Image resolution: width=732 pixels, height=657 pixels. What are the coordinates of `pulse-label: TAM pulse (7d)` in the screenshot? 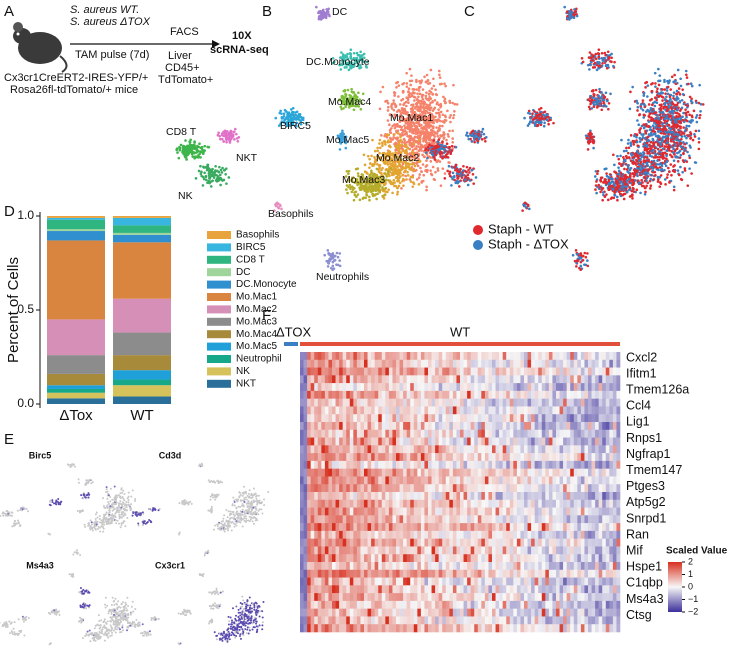 It's located at (112, 55).